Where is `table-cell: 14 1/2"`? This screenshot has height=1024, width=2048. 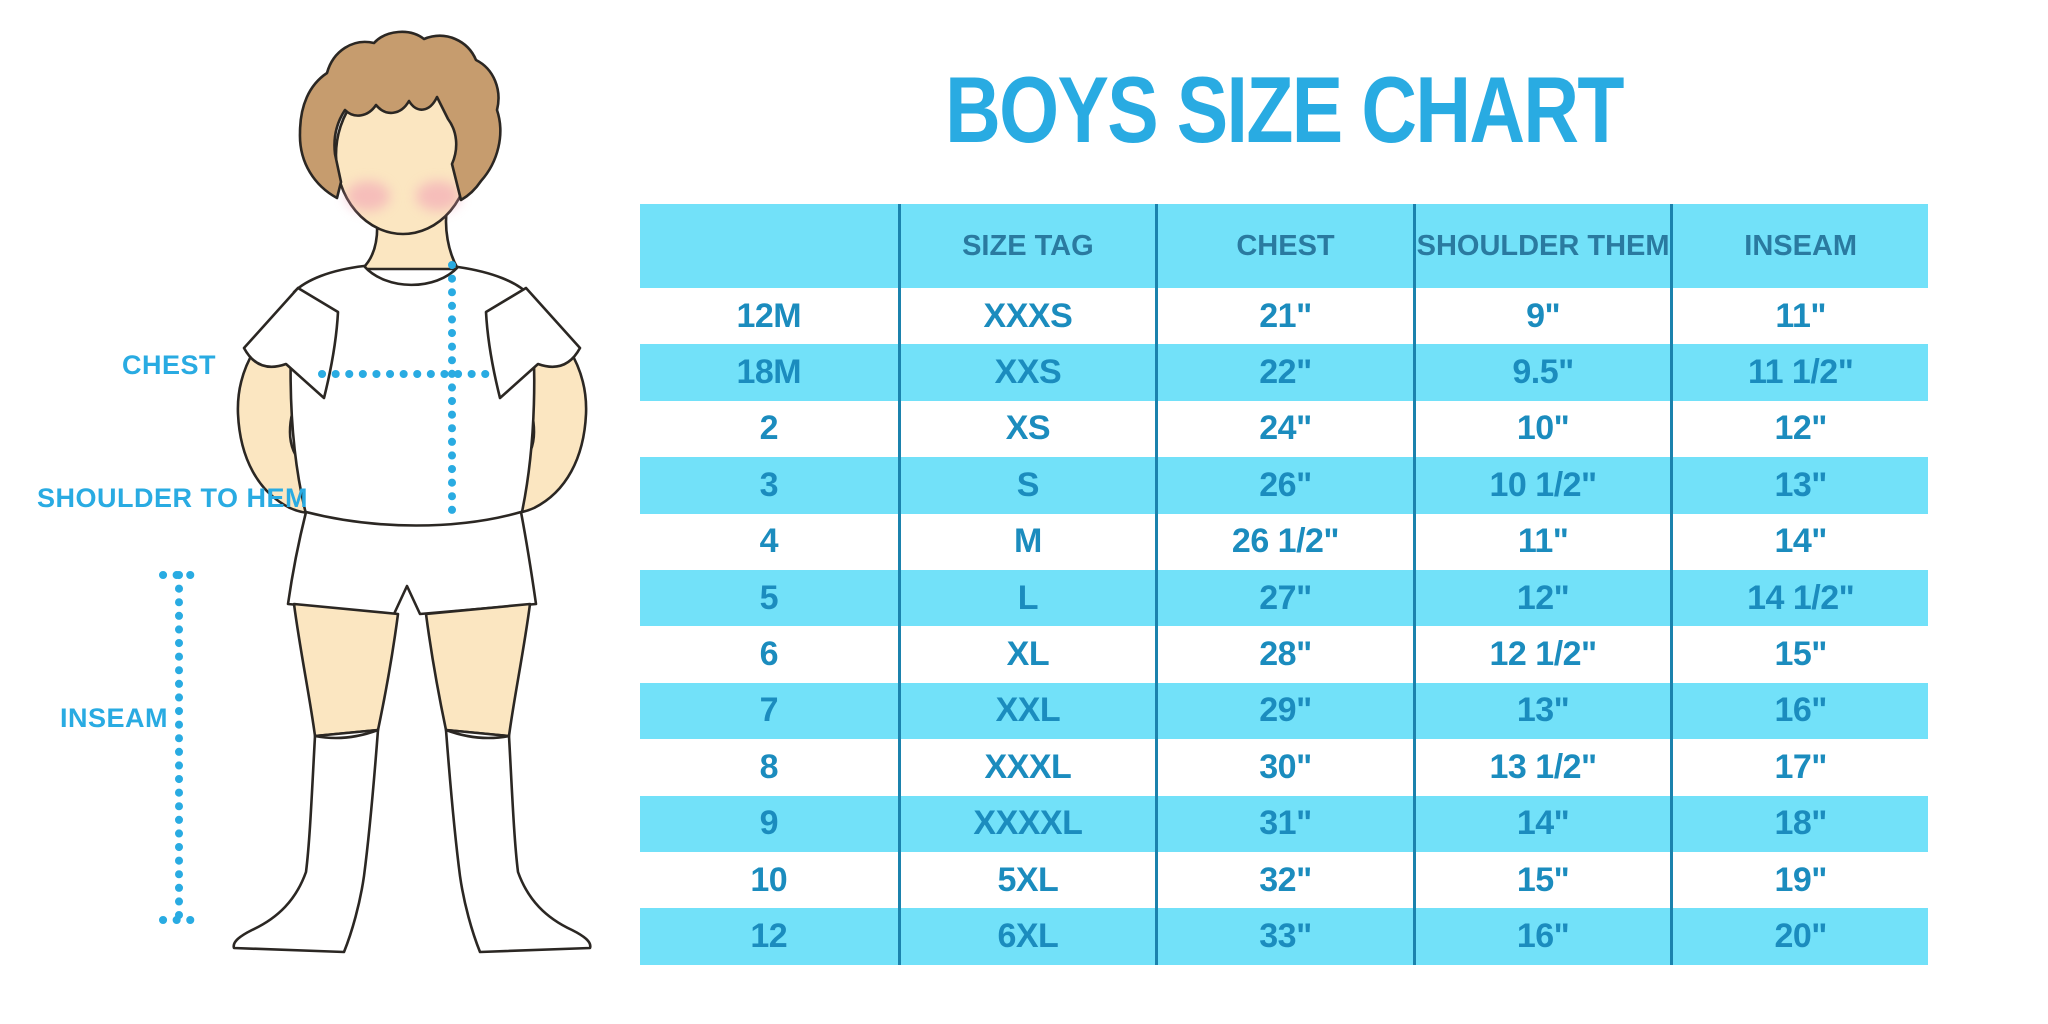
table-cell: 14 1/2" is located at coordinates (1799, 598).